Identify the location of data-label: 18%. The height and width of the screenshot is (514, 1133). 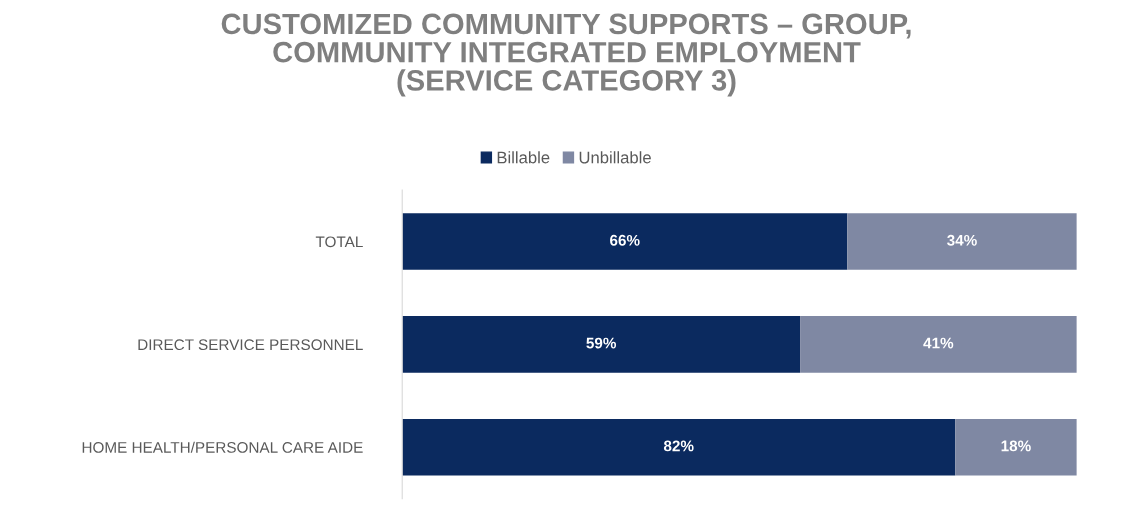
(1016, 446).